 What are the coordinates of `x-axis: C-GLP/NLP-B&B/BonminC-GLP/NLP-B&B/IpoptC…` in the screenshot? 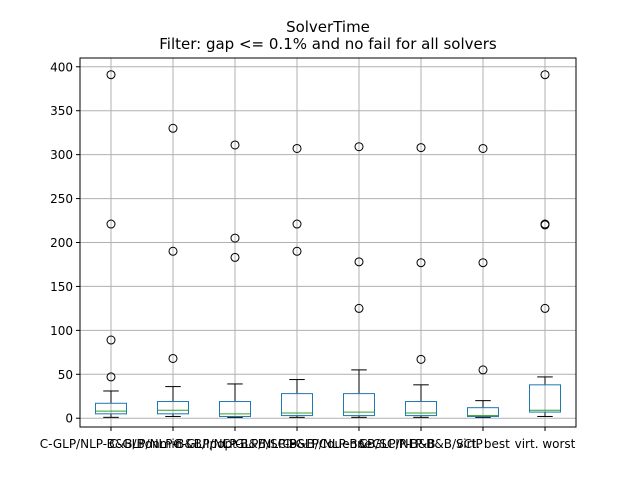 It's located at (308, 439).